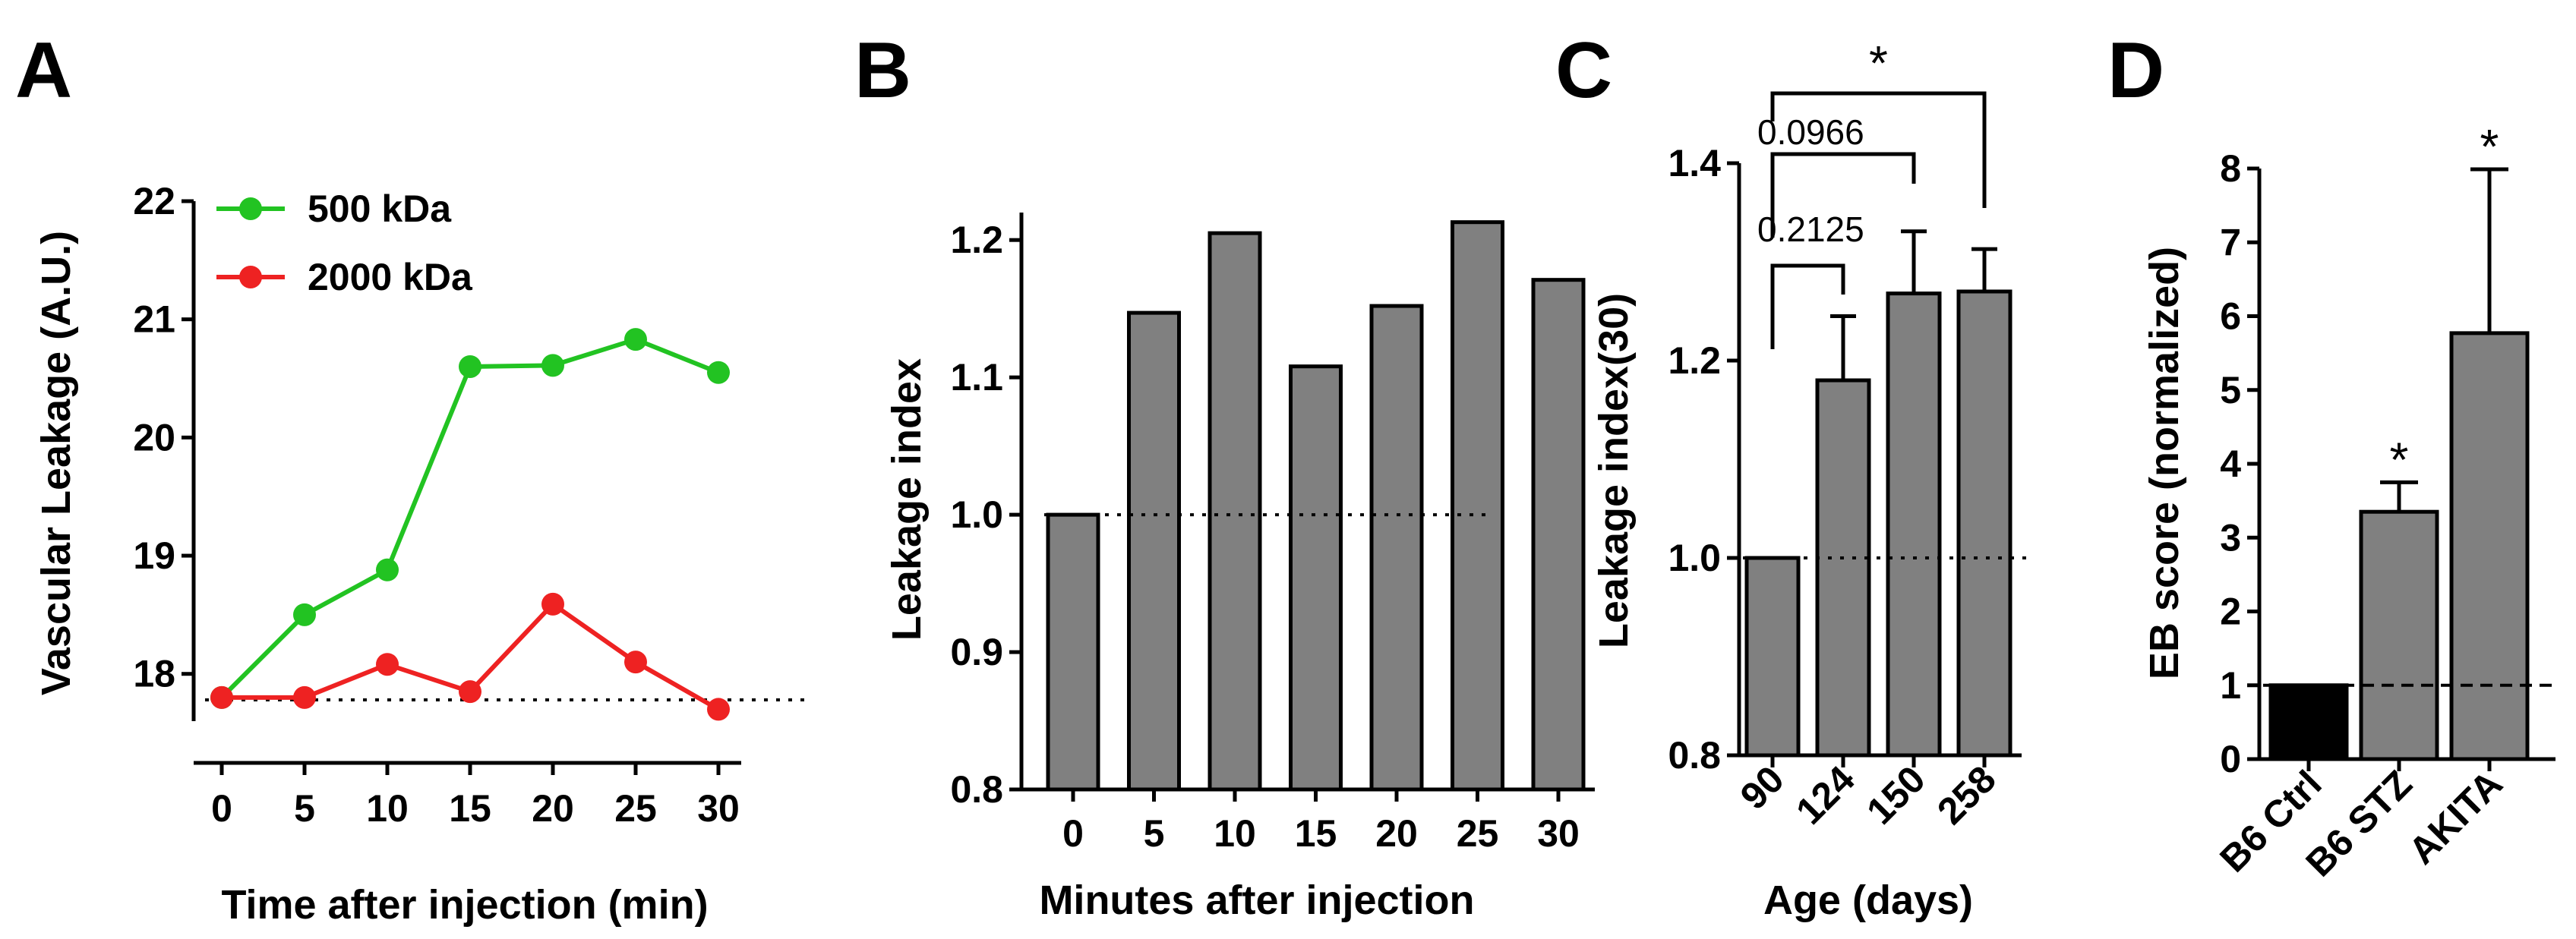 Image resolution: width=2576 pixels, height=939 pixels. Describe the element at coordinates (1810, 132) in the screenshot. I see `p-value-label: 0.0966` at that location.